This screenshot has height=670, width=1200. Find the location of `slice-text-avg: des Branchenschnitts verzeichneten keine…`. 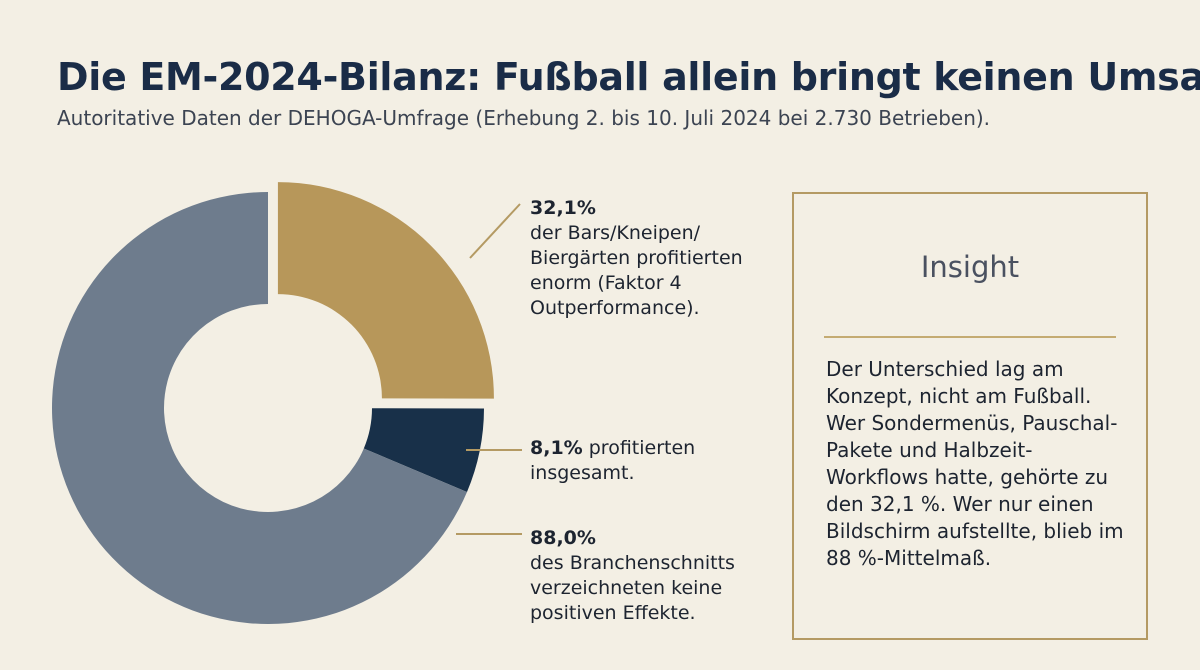

slice-text-avg: des Branchenschnitts verzeichneten keine… is located at coordinates (632, 588).